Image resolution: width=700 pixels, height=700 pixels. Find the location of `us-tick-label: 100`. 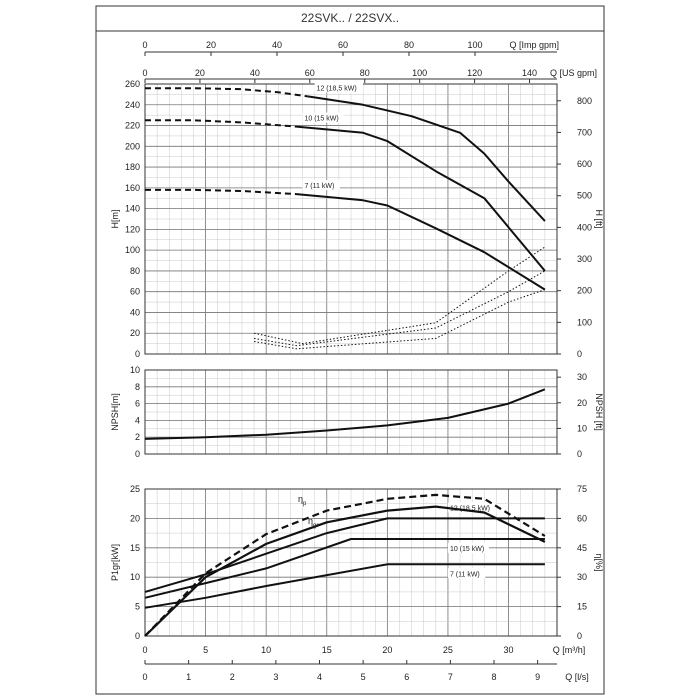

us-tick-label: 100 is located at coordinates (419, 73).